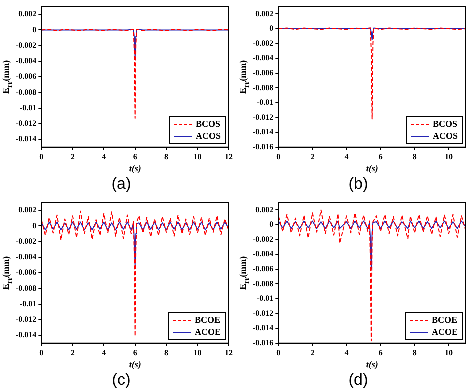  Describe the element at coordinates (358, 184) in the screenshot. I see `text: (b)` at that location.